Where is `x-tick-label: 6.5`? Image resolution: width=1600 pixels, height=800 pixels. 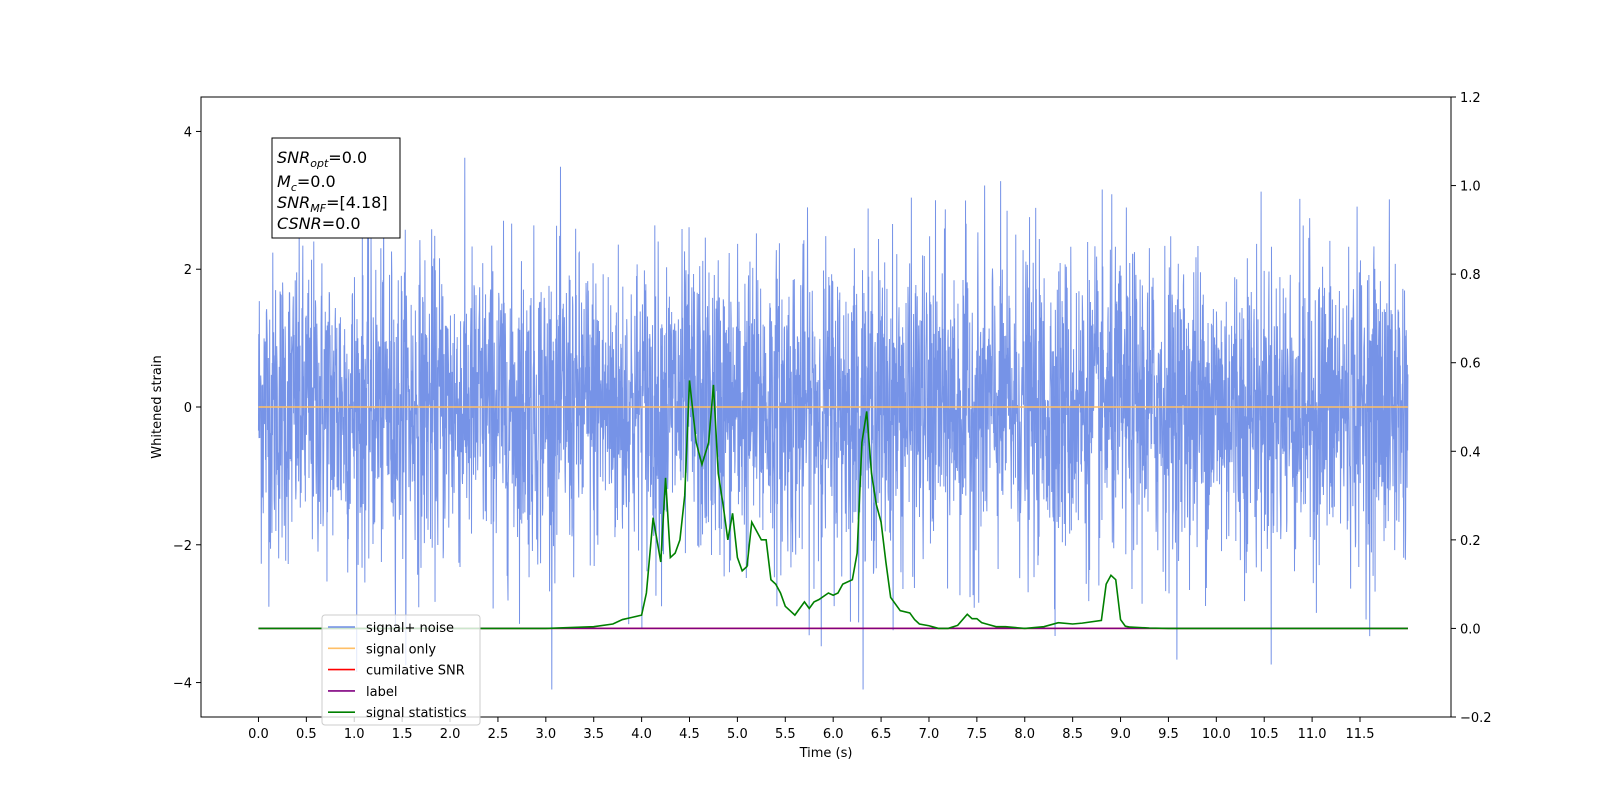
x-tick-label: 6.5 is located at coordinates (881, 734).